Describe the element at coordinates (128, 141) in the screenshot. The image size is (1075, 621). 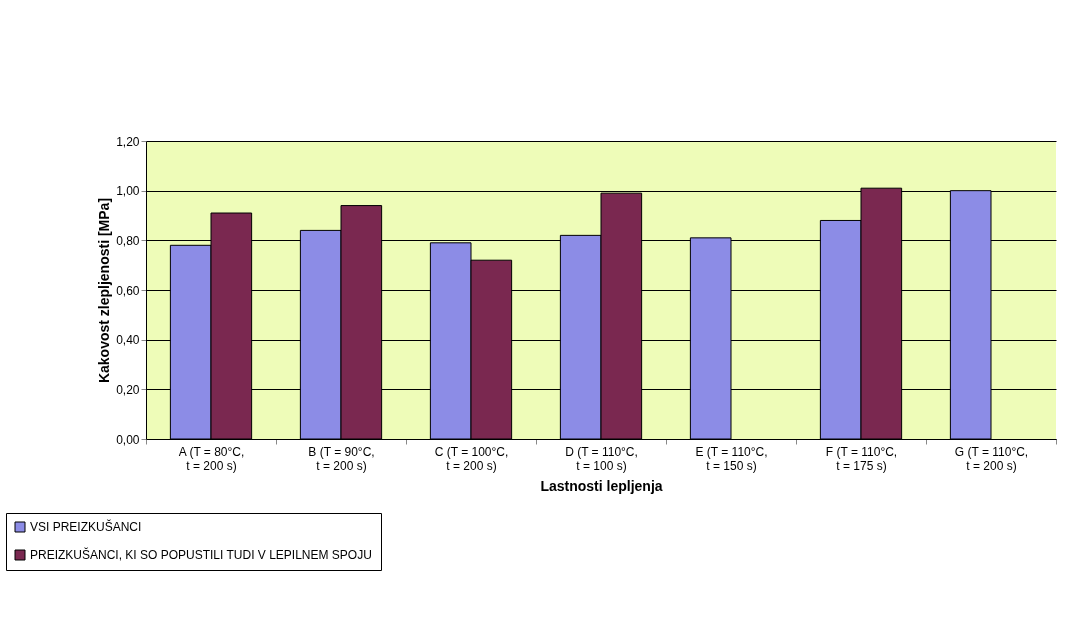
I see `y-tick-label: 1,20` at that location.